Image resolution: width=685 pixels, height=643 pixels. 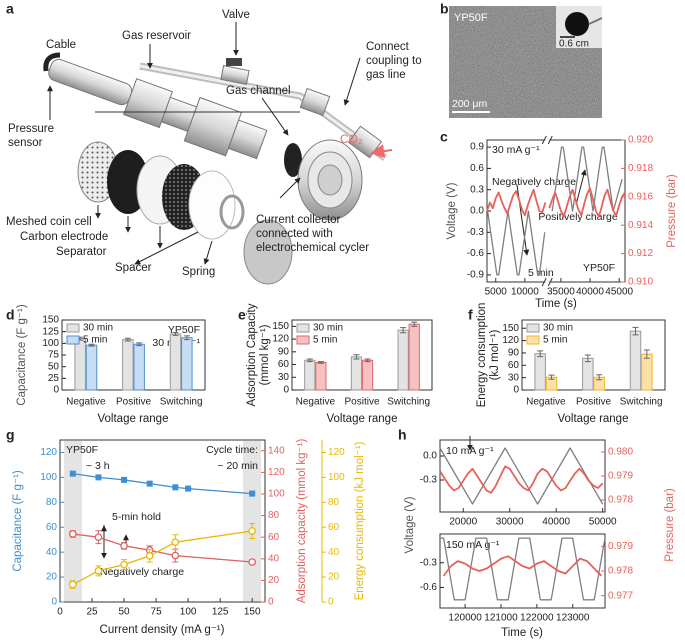 What do you see at coordinates (477, 189) in the screenshot?
I see `y-tick-label: 0.3` at bounding box center [477, 189].